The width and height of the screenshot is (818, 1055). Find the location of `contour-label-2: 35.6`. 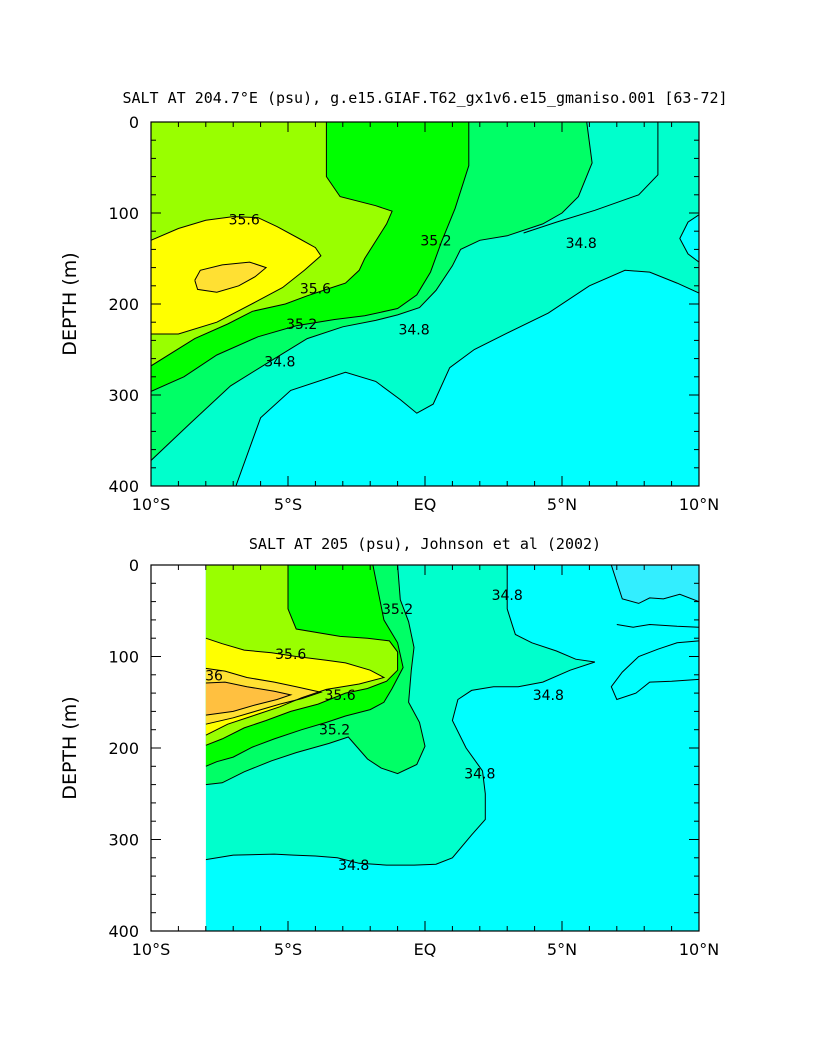

contour-label-2: 35.6 is located at coordinates (290, 655).